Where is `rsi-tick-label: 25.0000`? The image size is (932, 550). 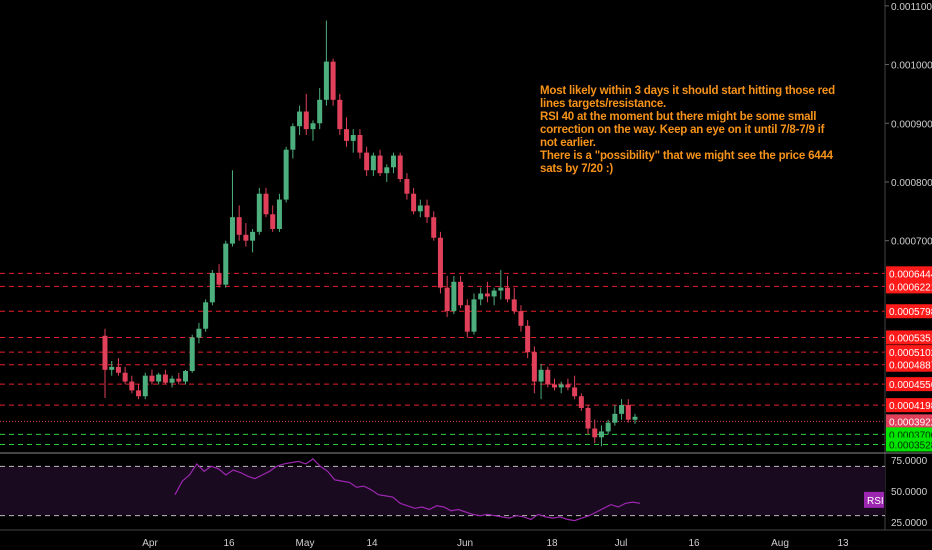 rsi-tick-label: 25.0000 is located at coordinates (909, 523).